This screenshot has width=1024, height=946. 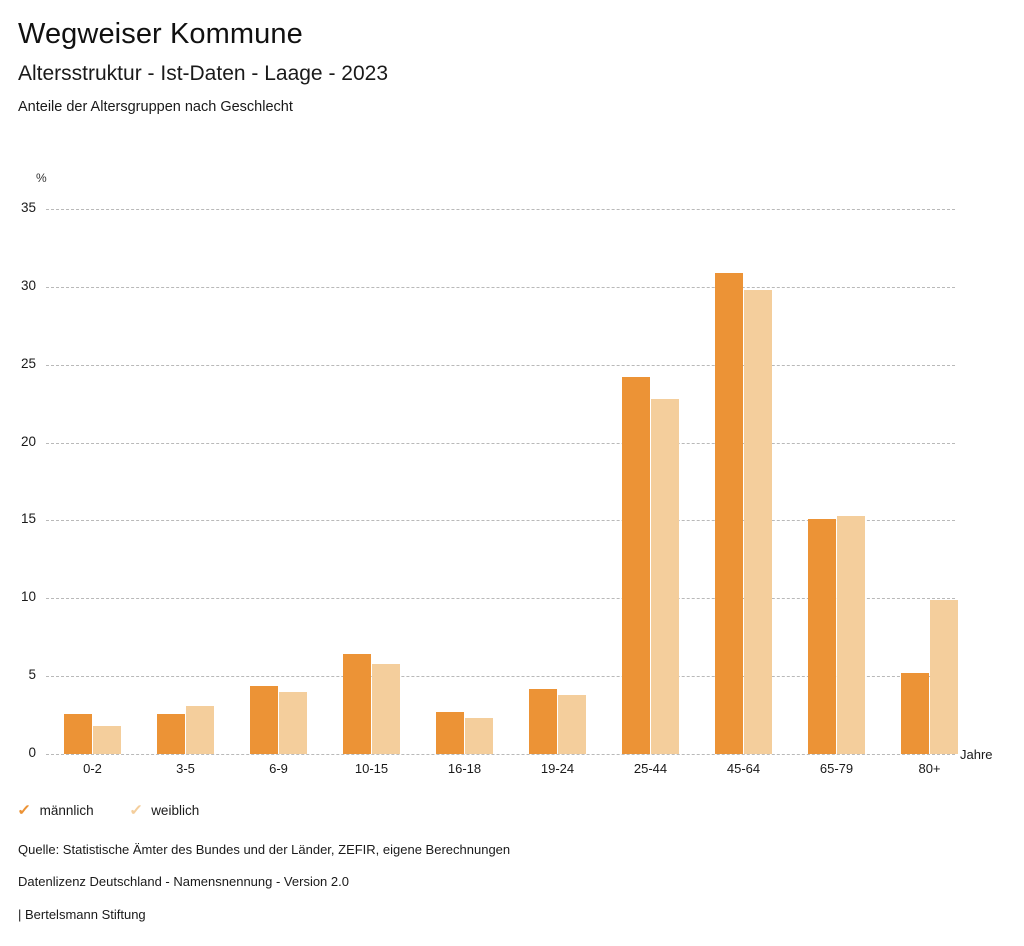 I want to click on legend-item-weiblich: ✓ weiblich, so click(x=164, y=810).